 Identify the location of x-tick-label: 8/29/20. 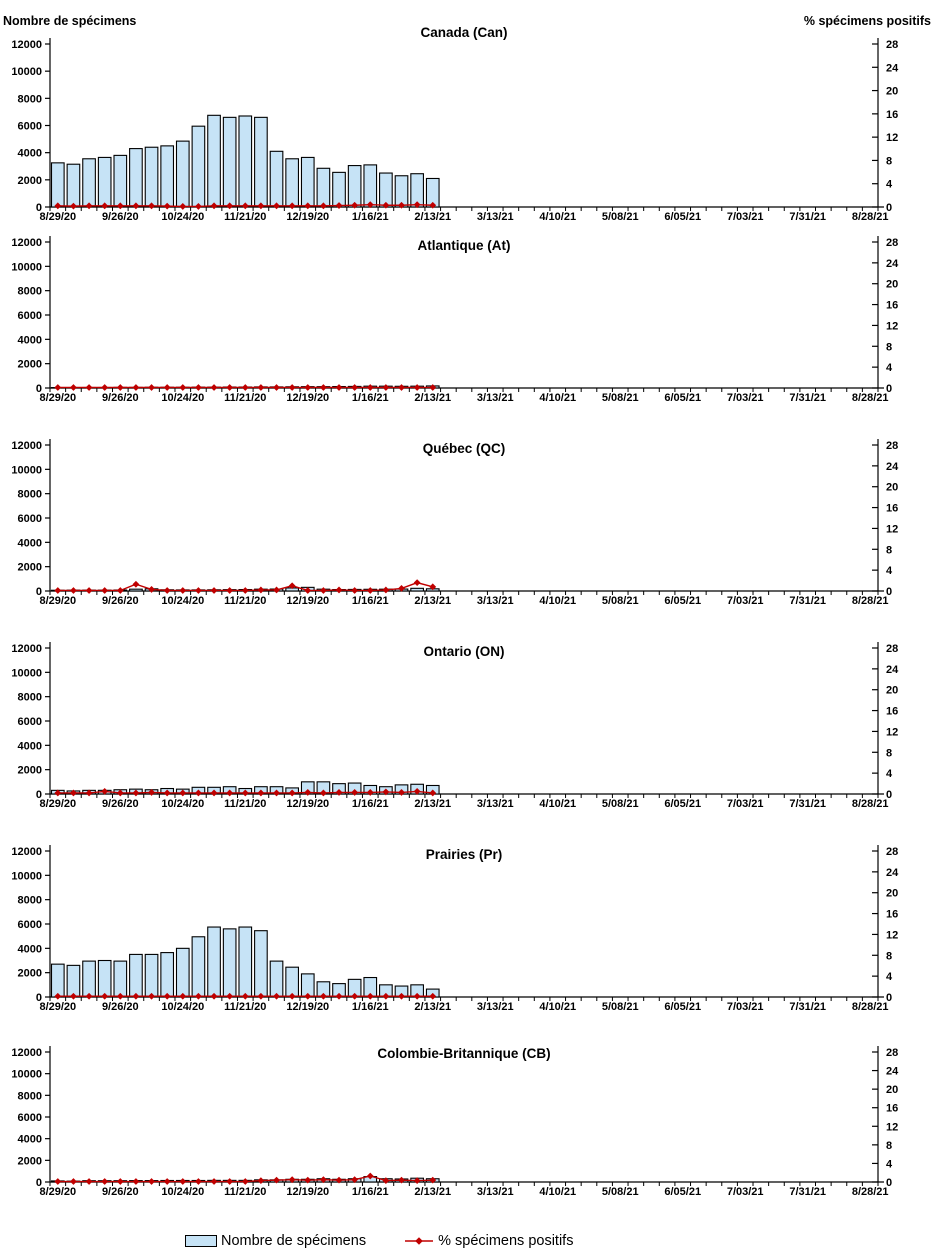
(57, 398).